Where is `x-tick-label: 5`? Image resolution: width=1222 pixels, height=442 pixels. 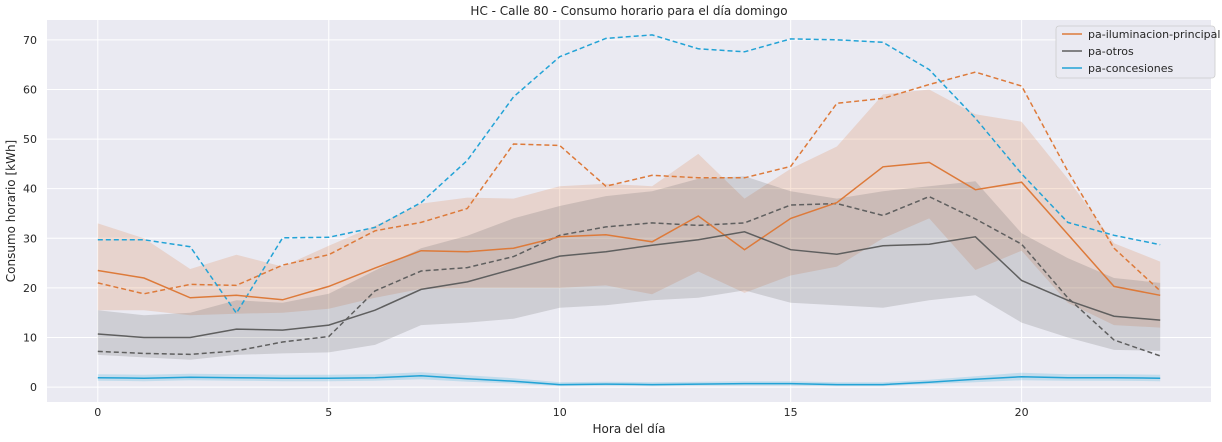
x-tick-label: 5 is located at coordinates (328, 412).